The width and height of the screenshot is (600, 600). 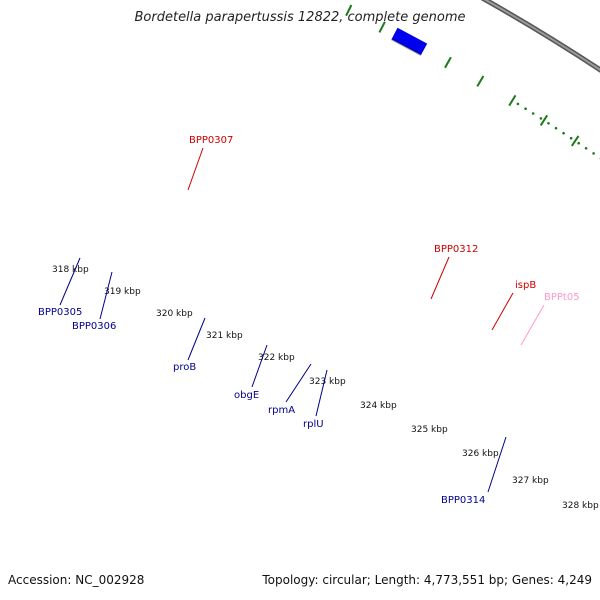 I want to click on accession-label: Accession: NC_002928, so click(x=76, y=580).